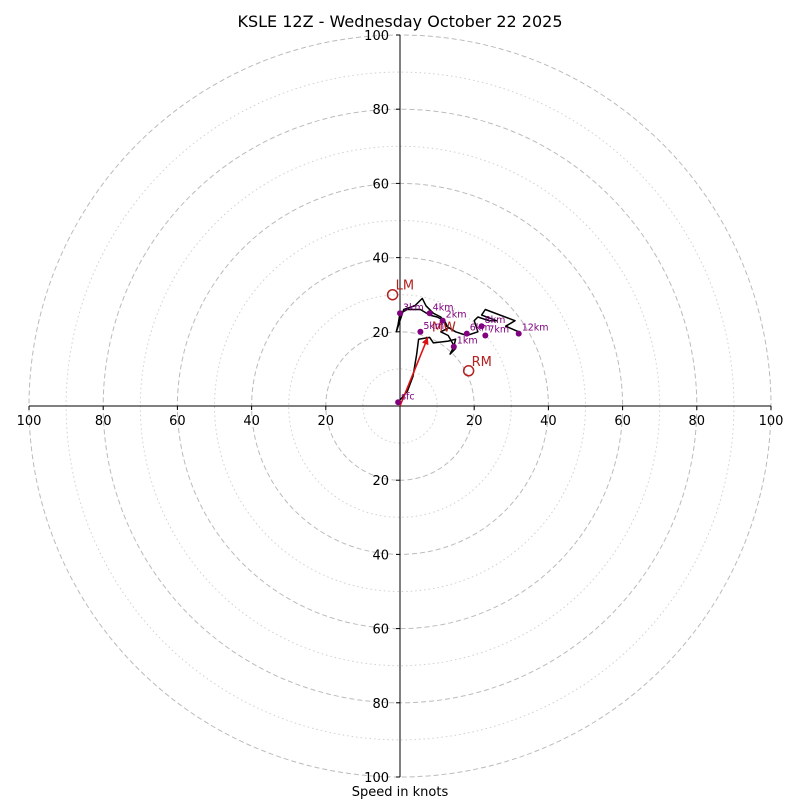 The image size is (800, 800). I want to click on storm-motion-marker-lm, so click(392, 294).